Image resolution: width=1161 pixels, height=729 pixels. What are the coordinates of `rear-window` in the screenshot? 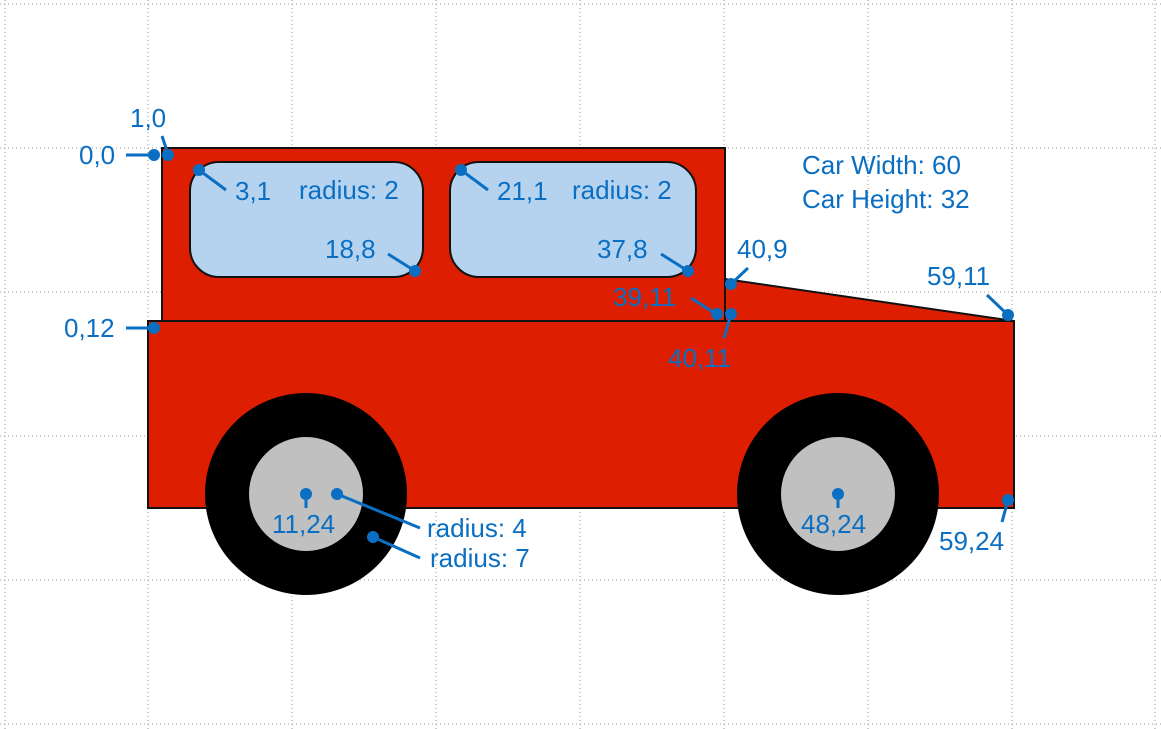 It's located at (306, 219).